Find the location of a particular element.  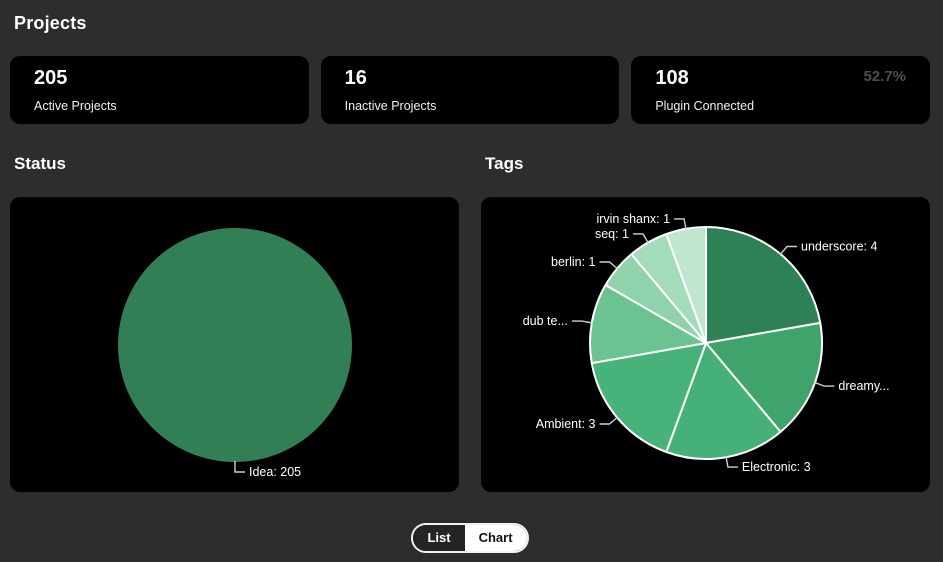

pie-slice-label: berlin: 1 is located at coordinates (573, 262).